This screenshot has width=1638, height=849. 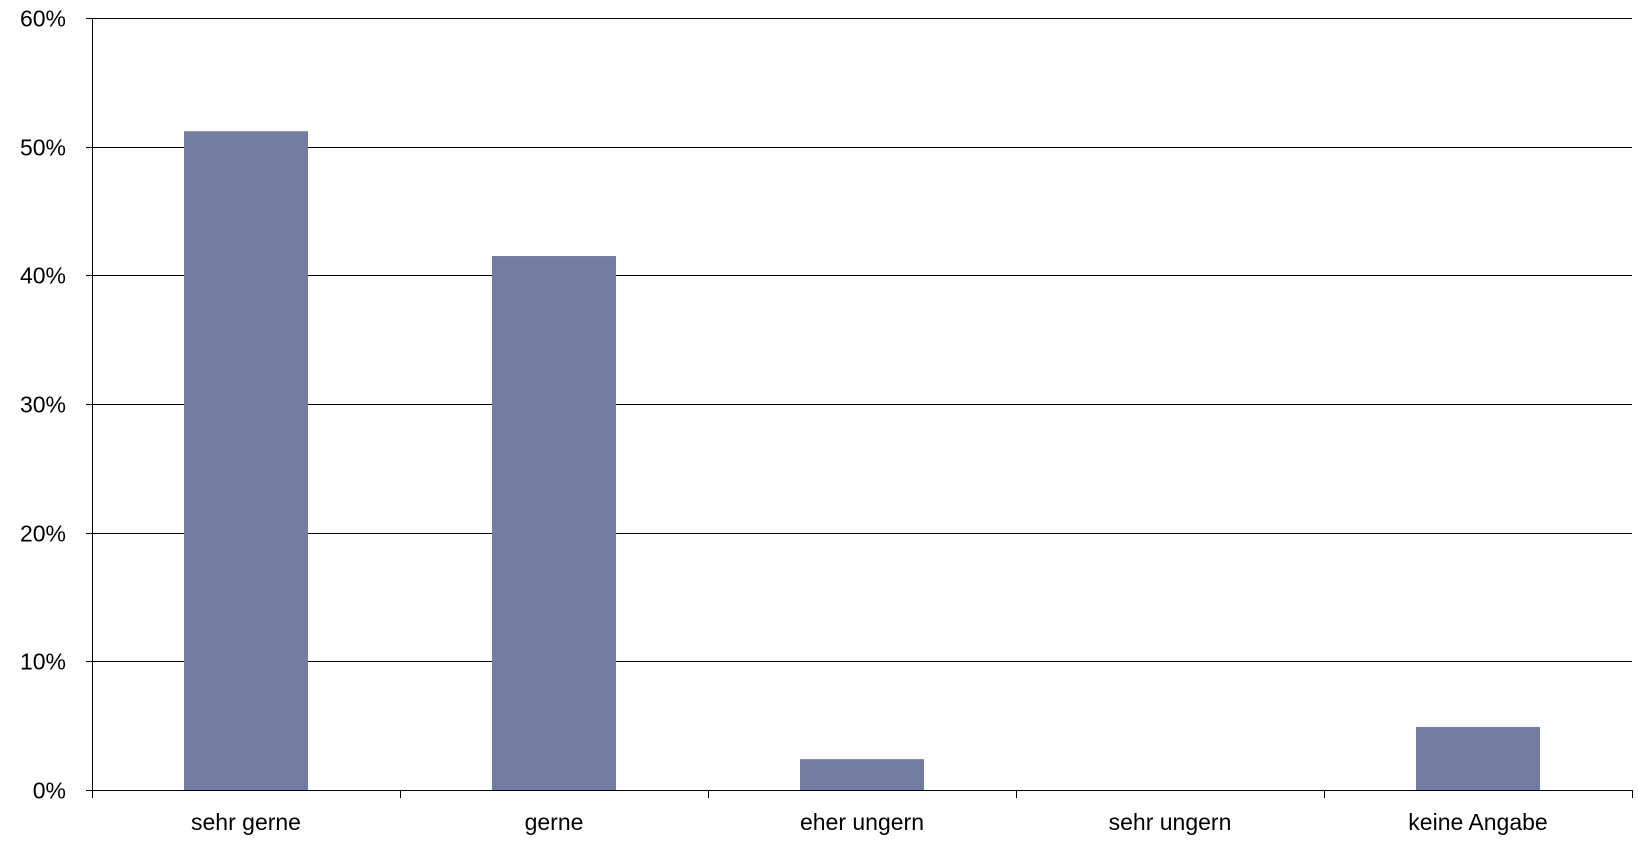 What do you see at coordinates (862, 774) in the screenshot?
I see `bar-eher-ungern` at bounding box center [862, 774].